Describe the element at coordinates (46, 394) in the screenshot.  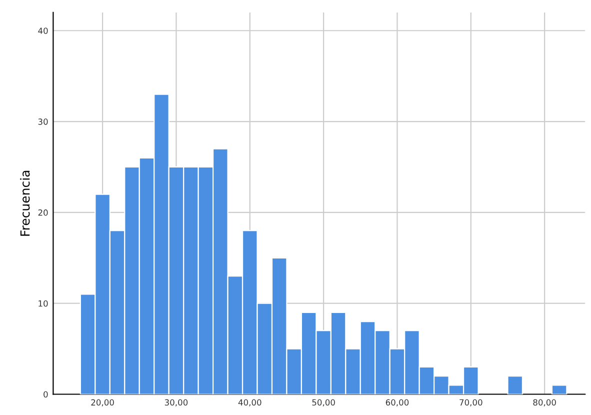
I see `y-tick-label: 0` at that location.